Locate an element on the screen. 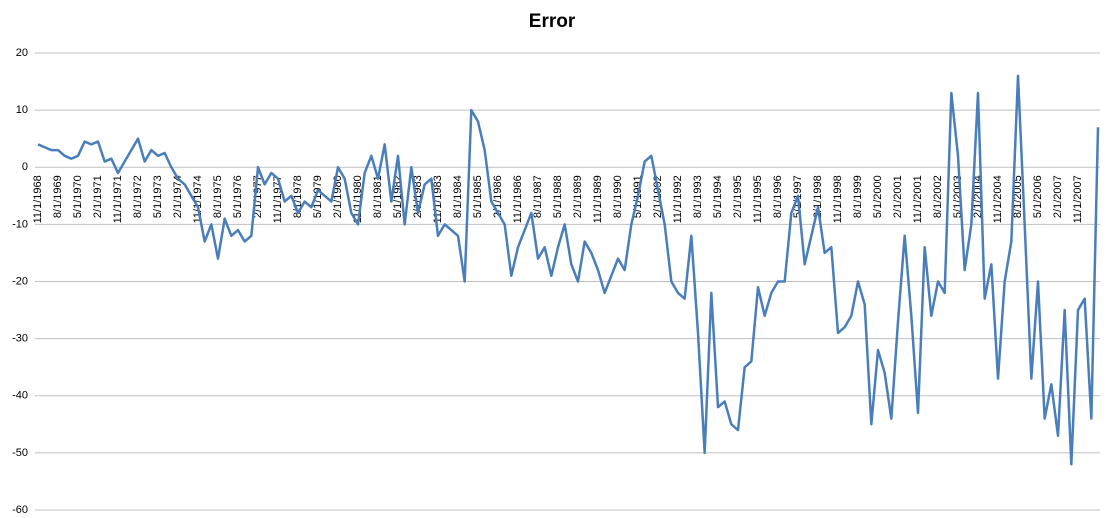 The image size is (1110, 518). x-tick-label: 8/1/1975 is located at coordinates (218, 196).